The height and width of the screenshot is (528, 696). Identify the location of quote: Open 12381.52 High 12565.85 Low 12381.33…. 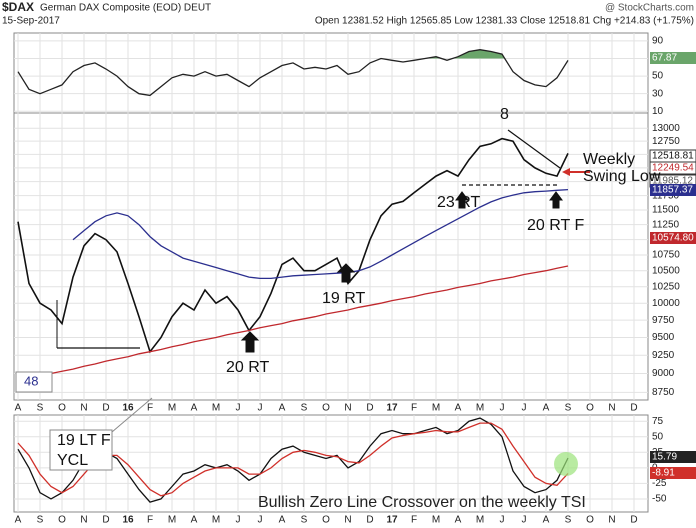
(504, 21).